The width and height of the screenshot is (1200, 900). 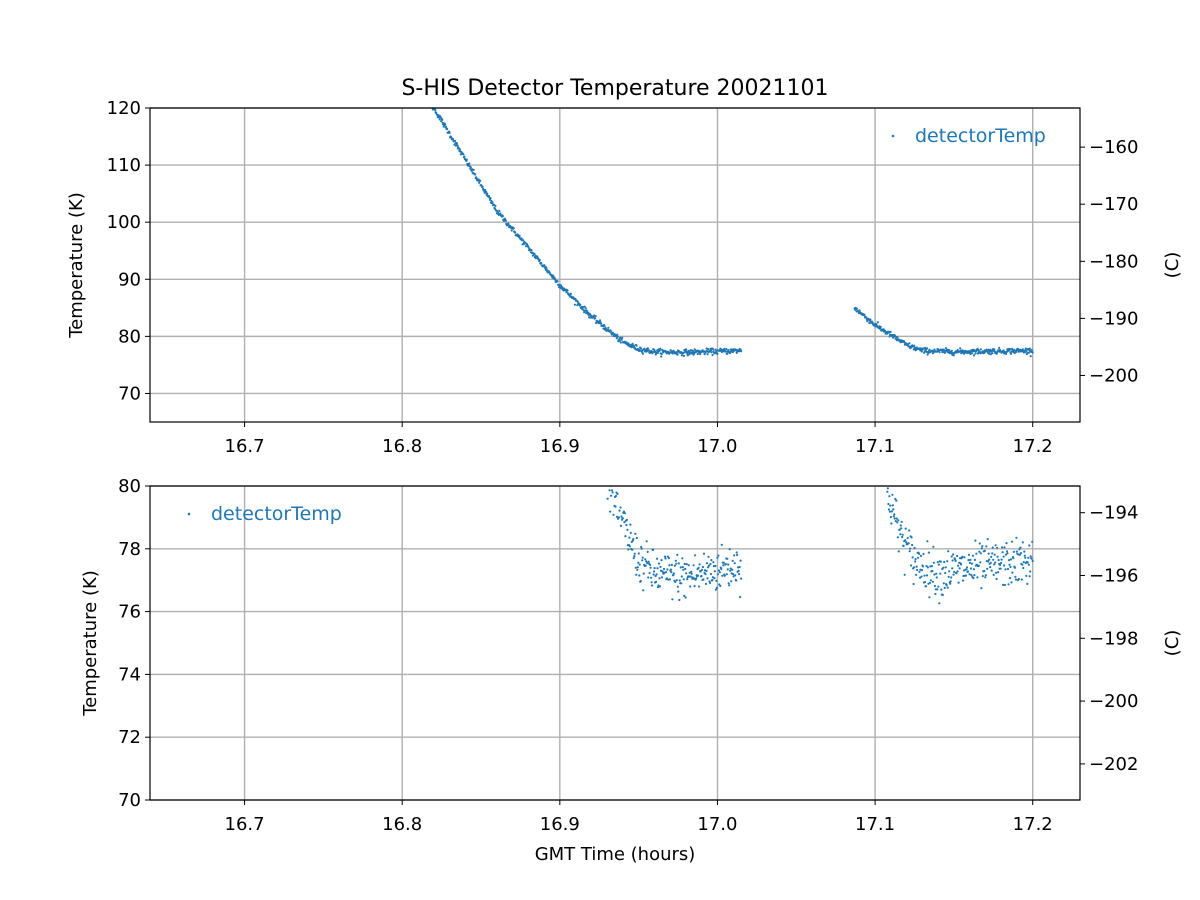 I want to click on top-panel-legend: detectorTemp, so click(x=968, y=136).